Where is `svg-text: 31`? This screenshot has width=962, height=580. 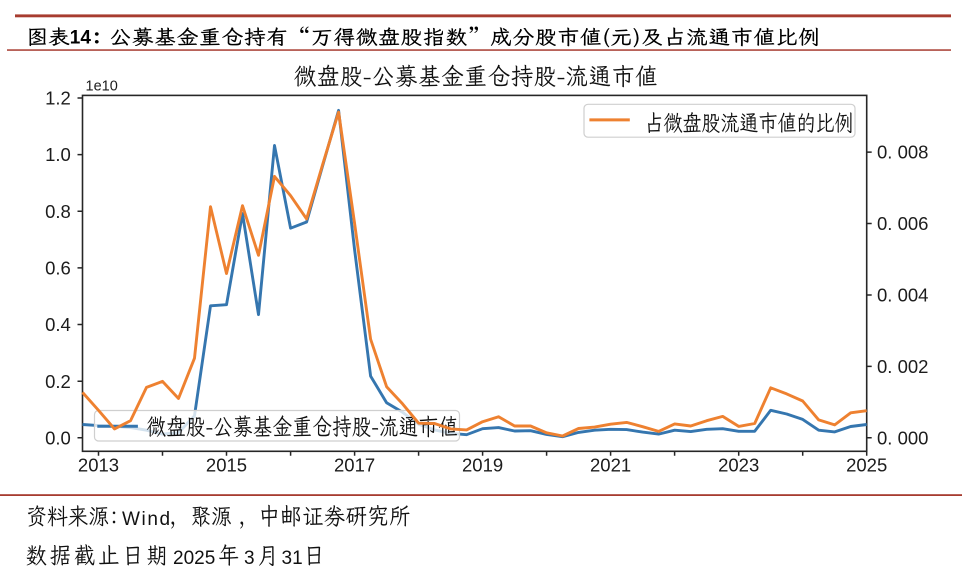
svg-text: 31 is located at coordinates (292, 558).